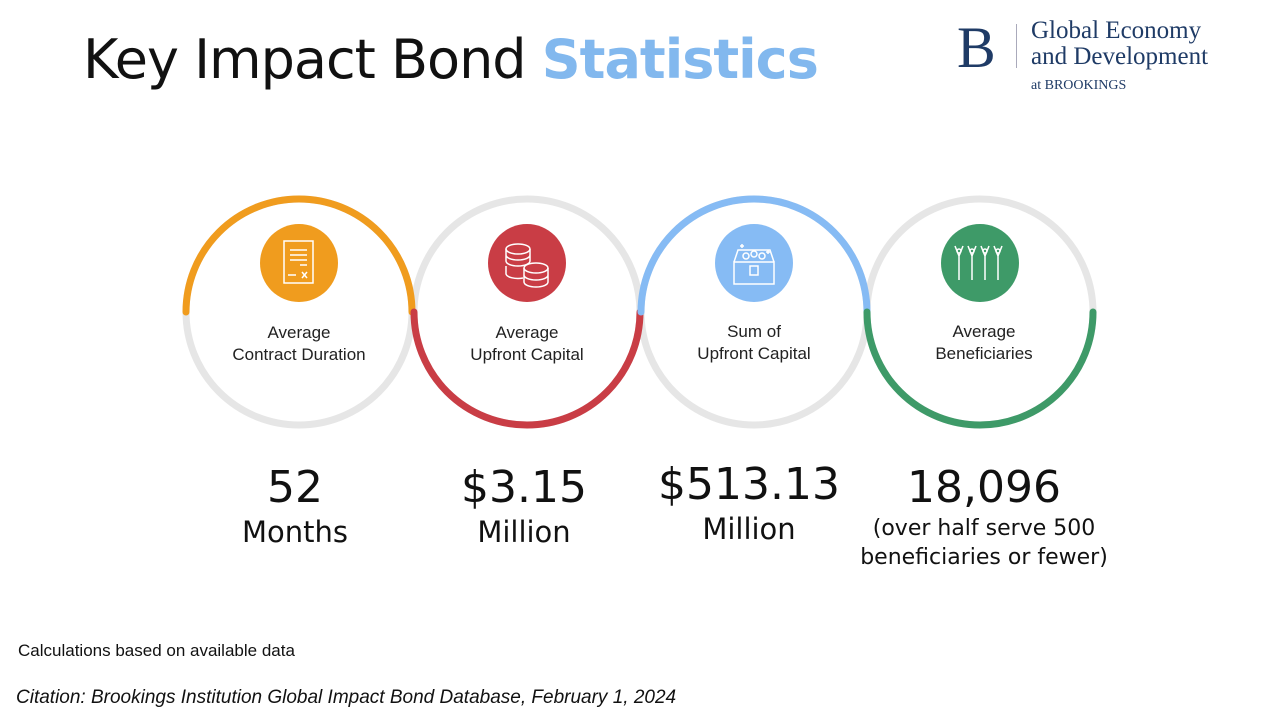 The width and height of the screenshot is (1280, 720). What do you see at coordinates (299, 263) in the screenshot?
I see `document-contract-icon` at bounding box center [299, 263].